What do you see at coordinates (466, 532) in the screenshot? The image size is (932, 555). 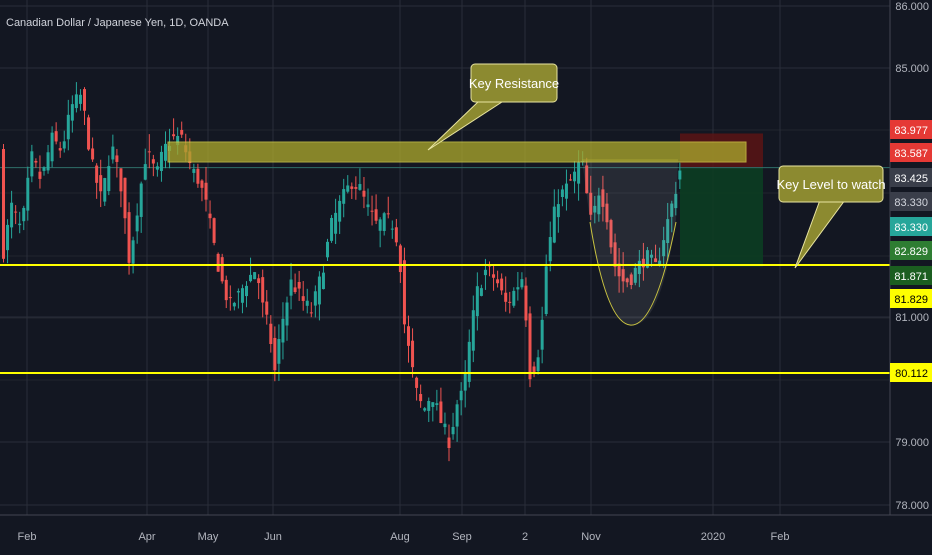 I see `time-axis: Feb Apr May Jun Aug Sep 2 Nov 2020 Feb` at bounding box center [466, 532].